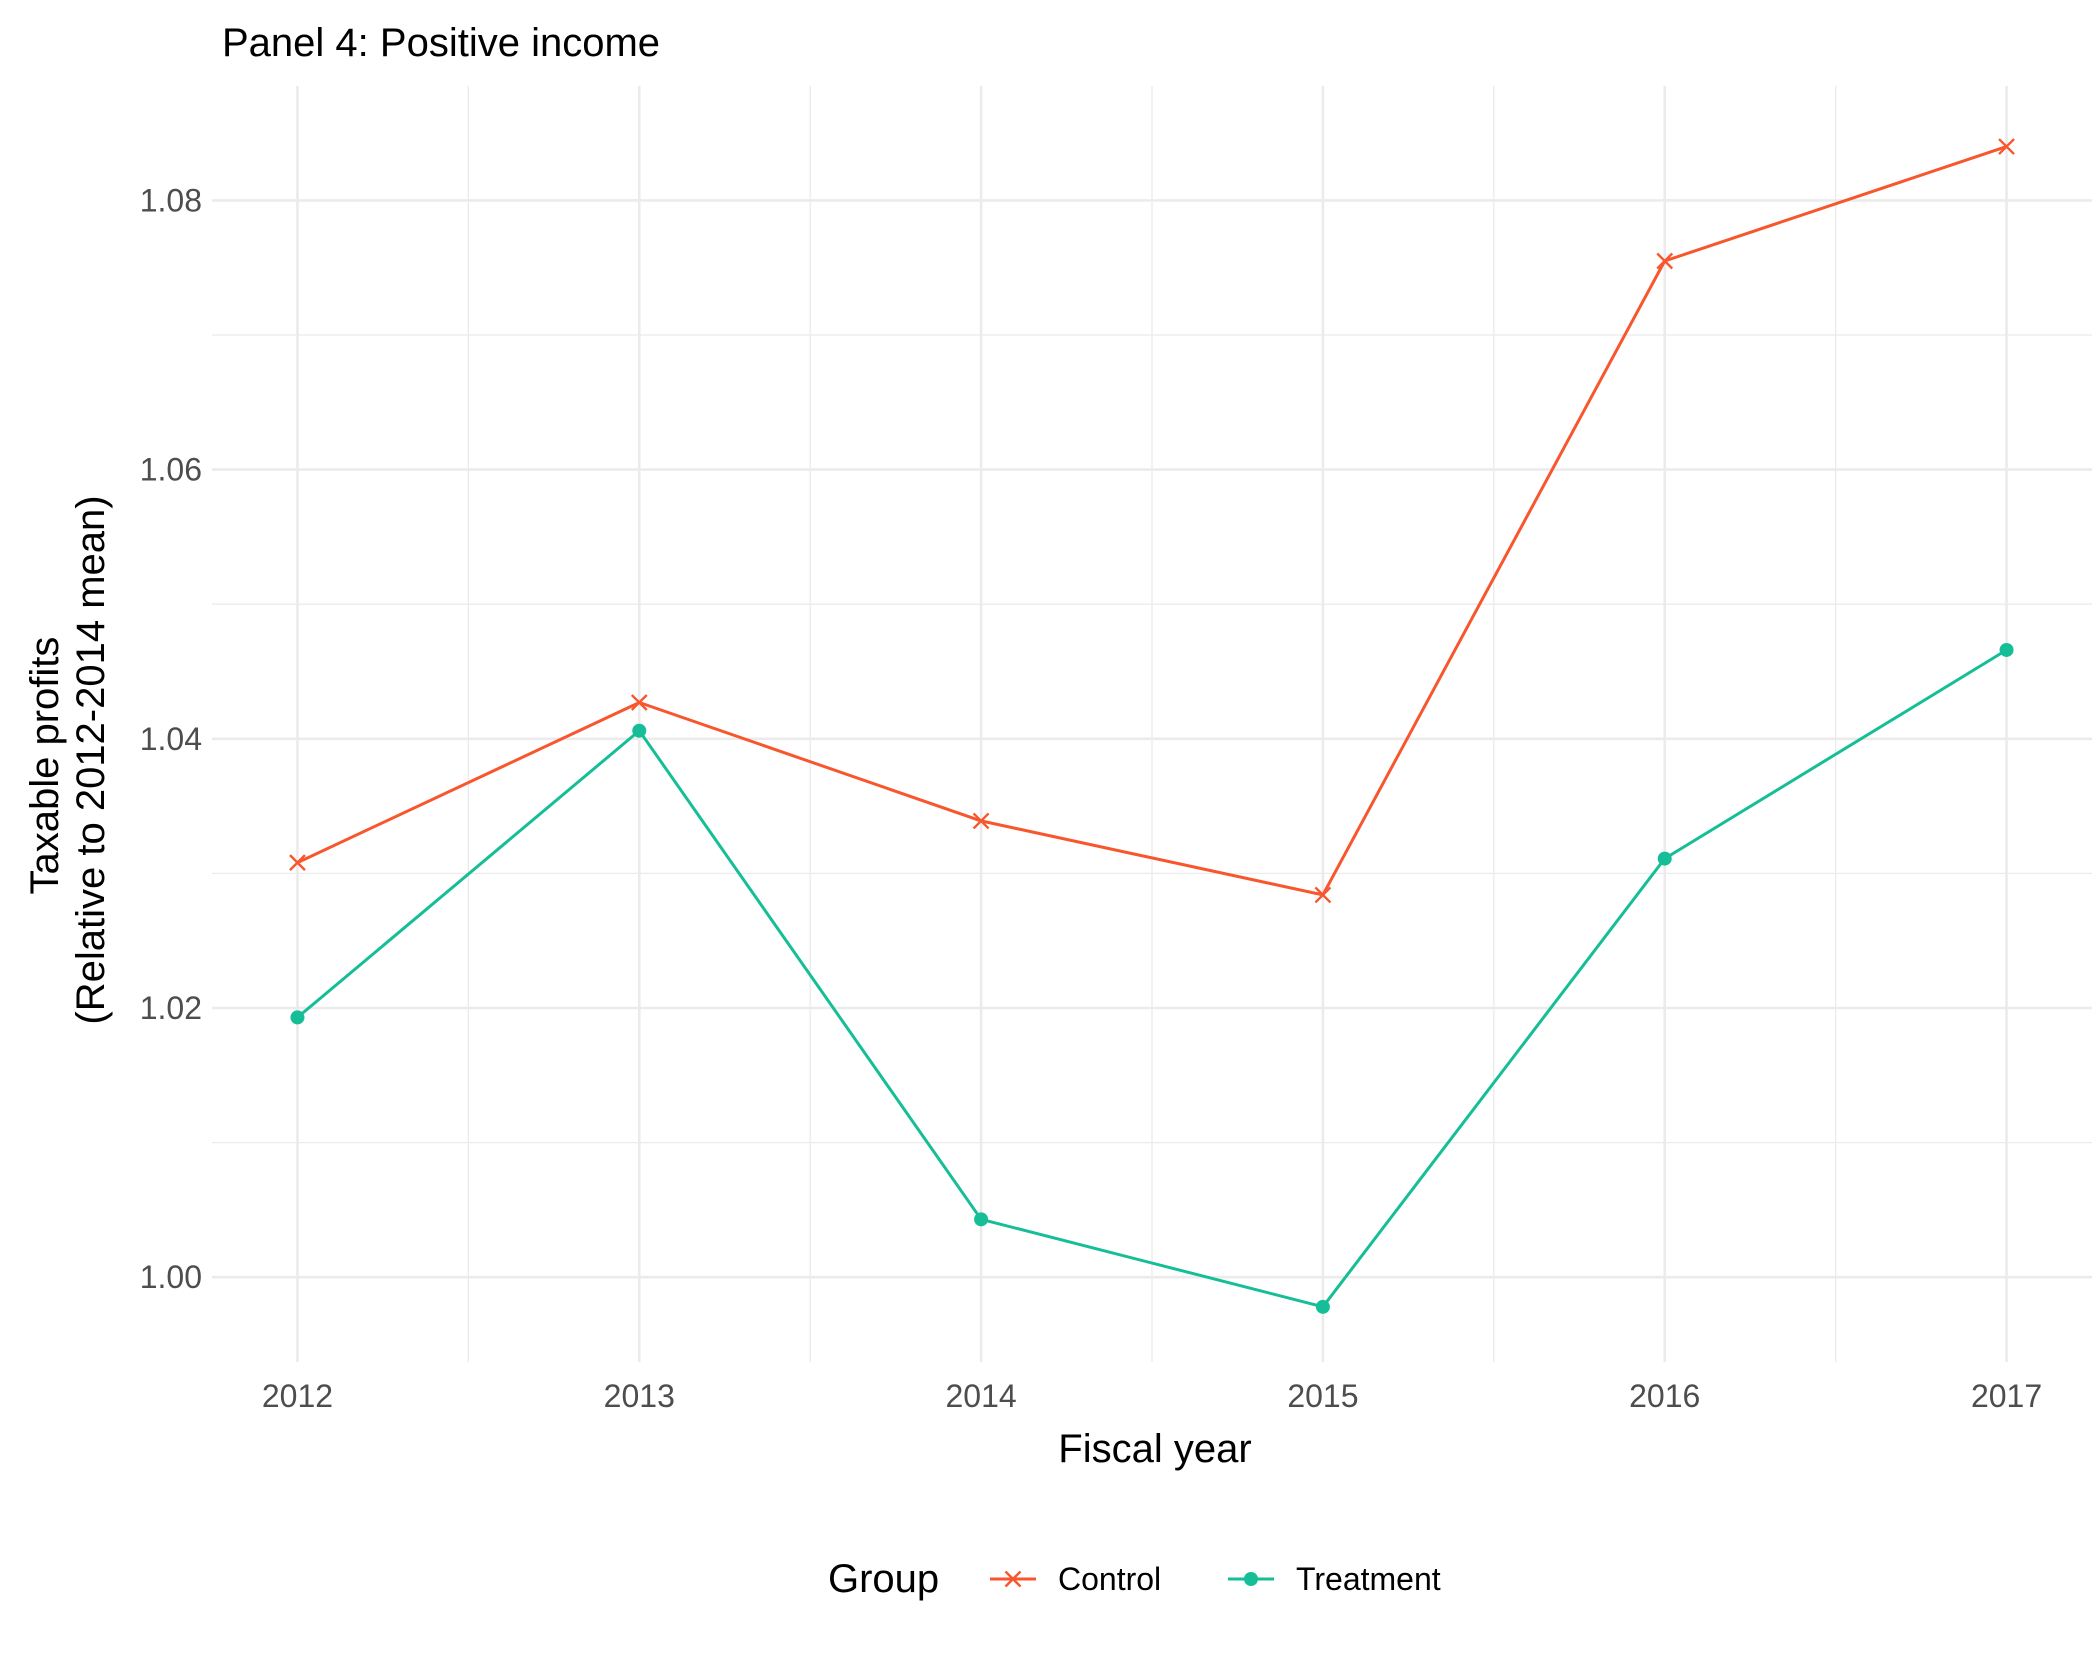 Image resolution: width=2100 pixels, height=1655 pixels. What do you see at coordinates (171, 1008) in the screenshot?
I see `y-tick-label: 1.02` at bounding box center [171, 1008].